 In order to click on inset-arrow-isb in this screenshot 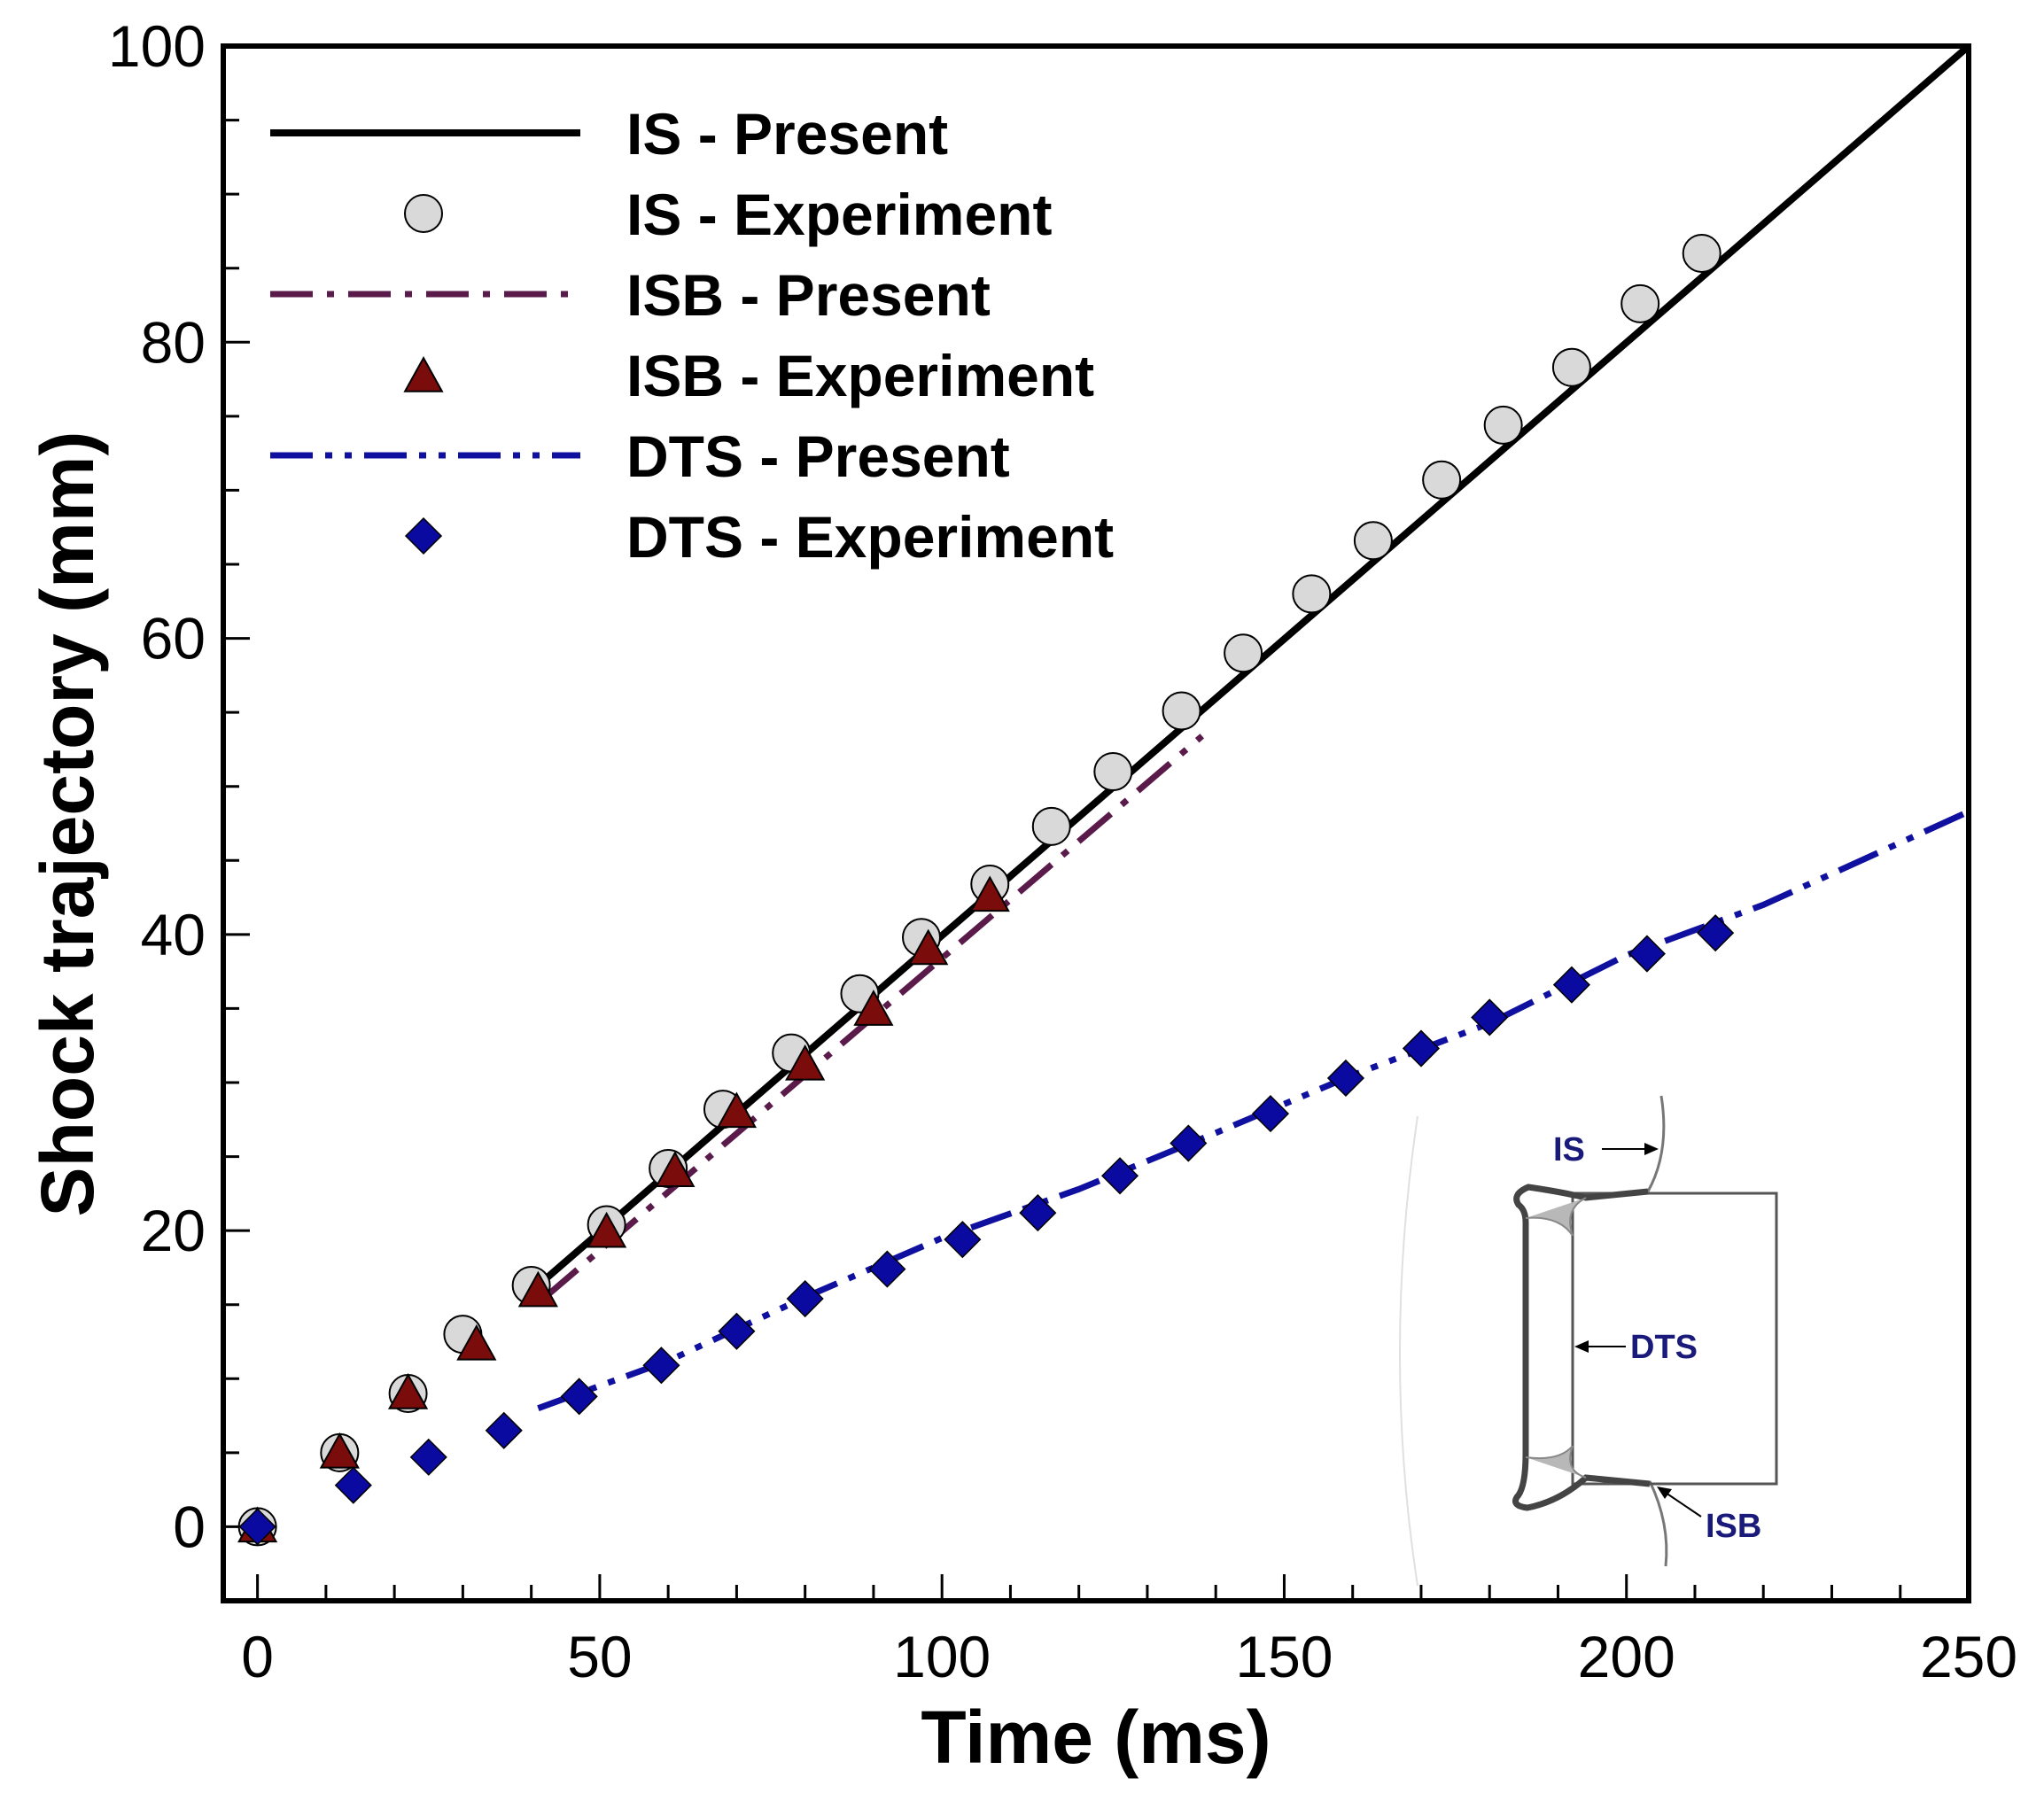, I will do `click(1683, 1505)`.